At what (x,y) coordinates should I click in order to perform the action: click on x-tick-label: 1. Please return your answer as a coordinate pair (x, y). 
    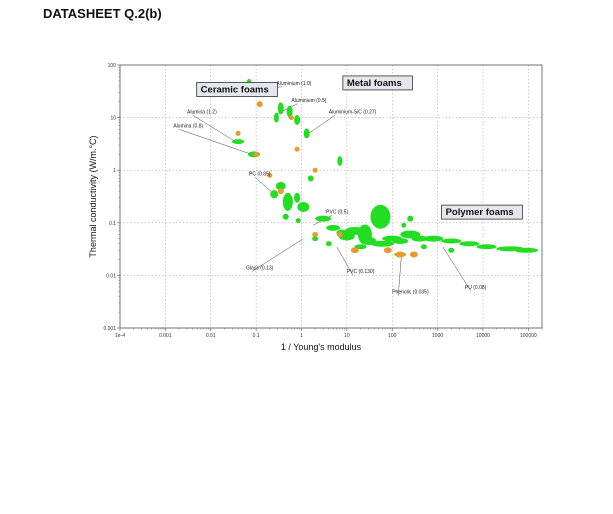
    Looking at the image, I should click on (301, 336).